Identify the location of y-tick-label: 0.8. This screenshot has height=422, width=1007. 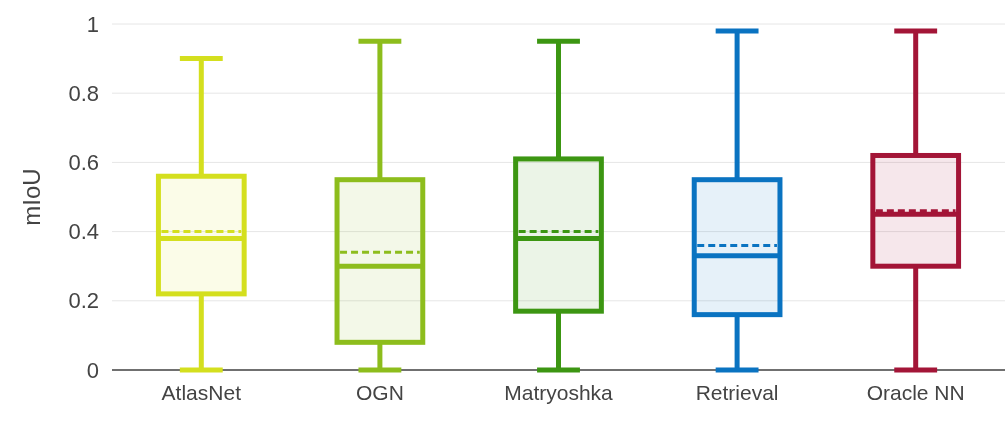
(83, 93).